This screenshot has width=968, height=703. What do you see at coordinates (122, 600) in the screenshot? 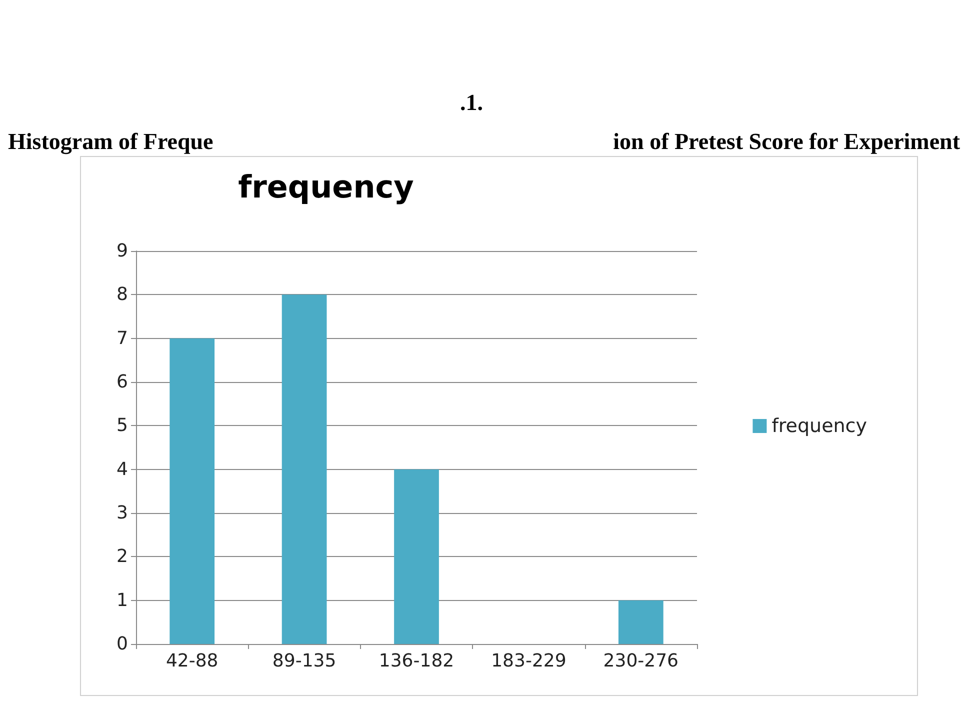
I see `y-tick-label: 1` at bounding box center [122, 600].